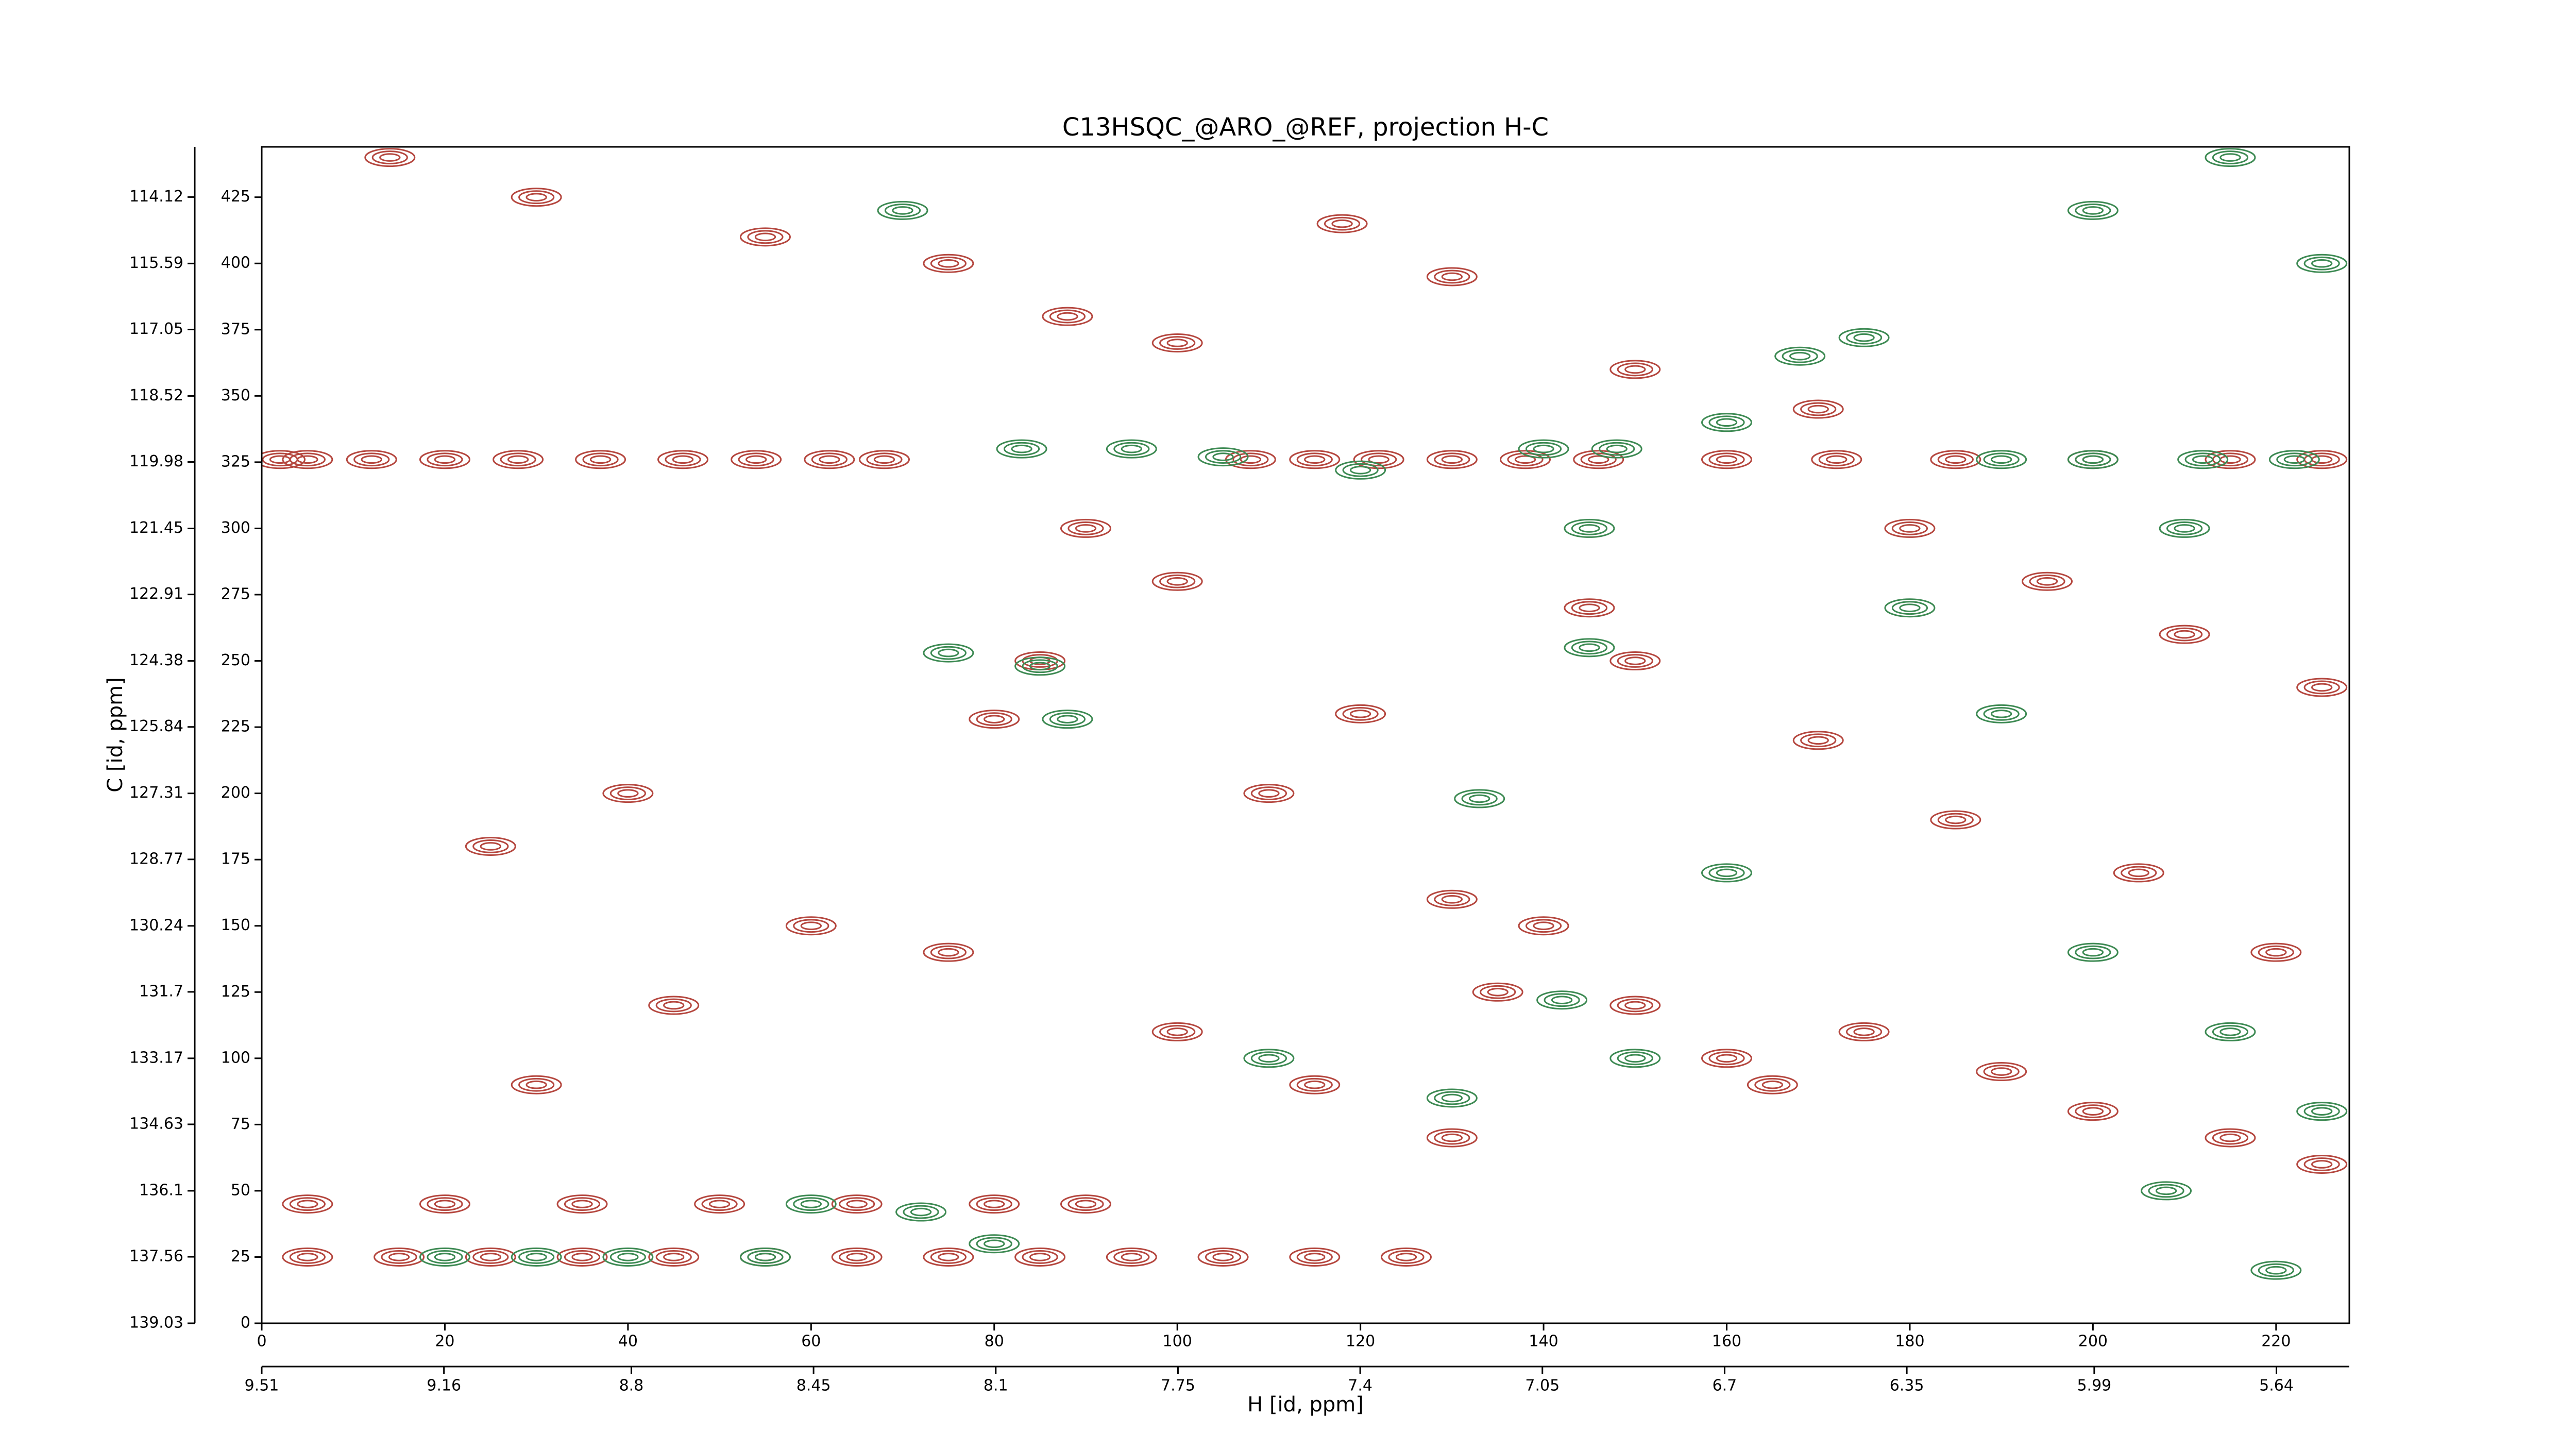  Describe the element at coordinates (156, 197) in the screenshot. I see `y2-tick-label: 114.12` at that location.